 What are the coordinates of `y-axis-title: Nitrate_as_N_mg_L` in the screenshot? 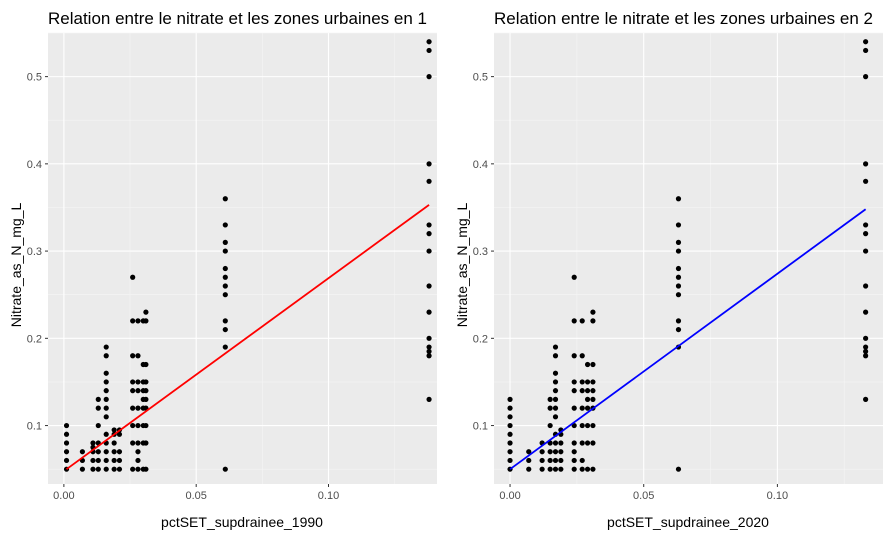 It's located at (462, 265).